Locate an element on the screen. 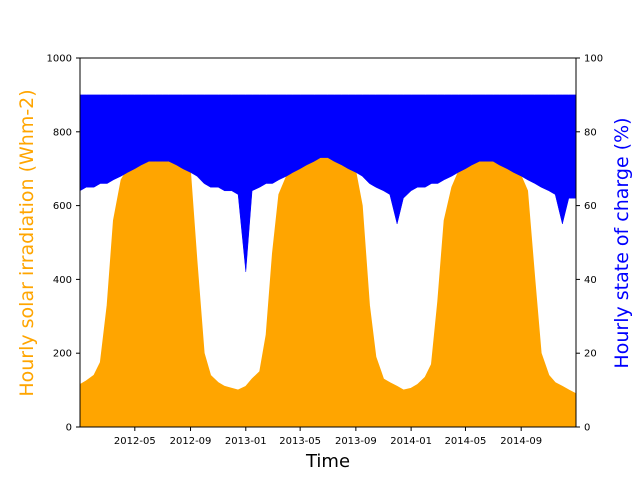 The height and width of the screenshot is (480, 640). x-tick-label: 2014-09 is located at coordinates (521, 441).